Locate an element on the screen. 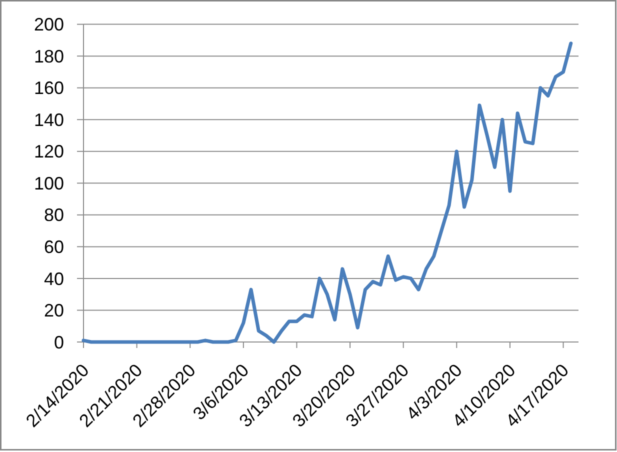 The image size is (617, 452). y-tick-label: 120 is located at coordinates (49, 152).